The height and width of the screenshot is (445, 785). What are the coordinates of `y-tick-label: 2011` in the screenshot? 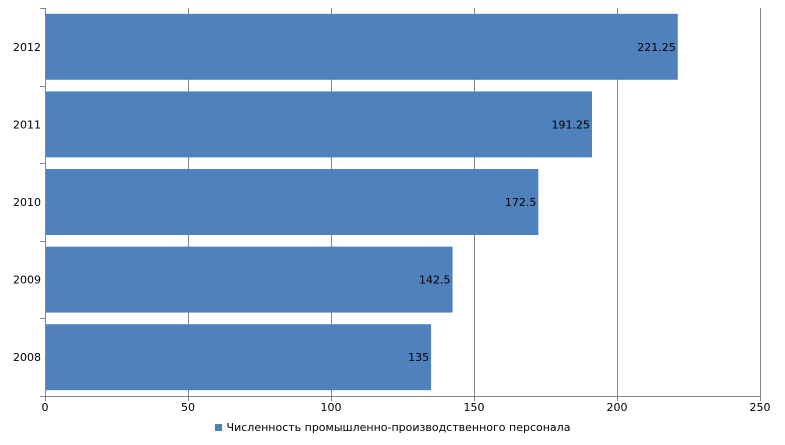 It's located at (27, 124).